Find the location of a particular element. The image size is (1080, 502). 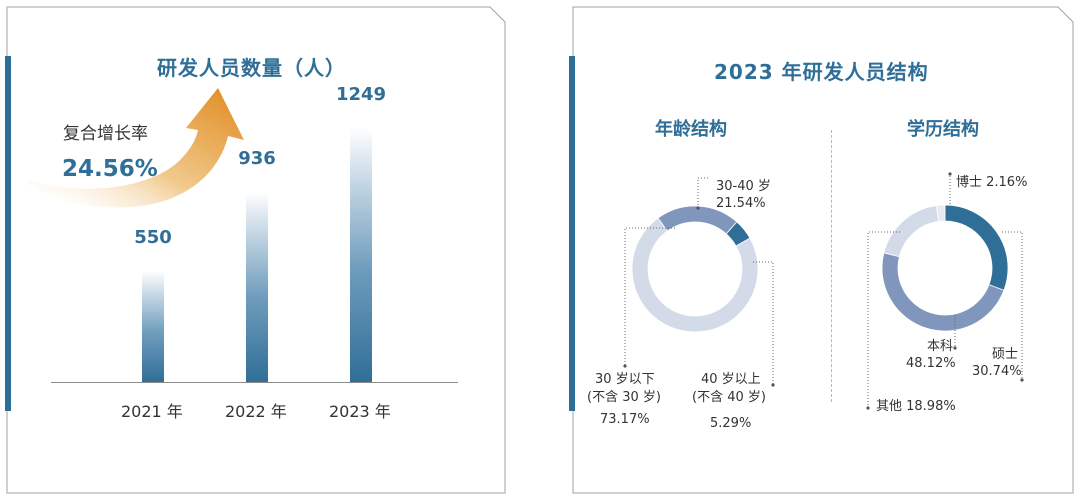

panel-divider is located at coordinates (831, 266).